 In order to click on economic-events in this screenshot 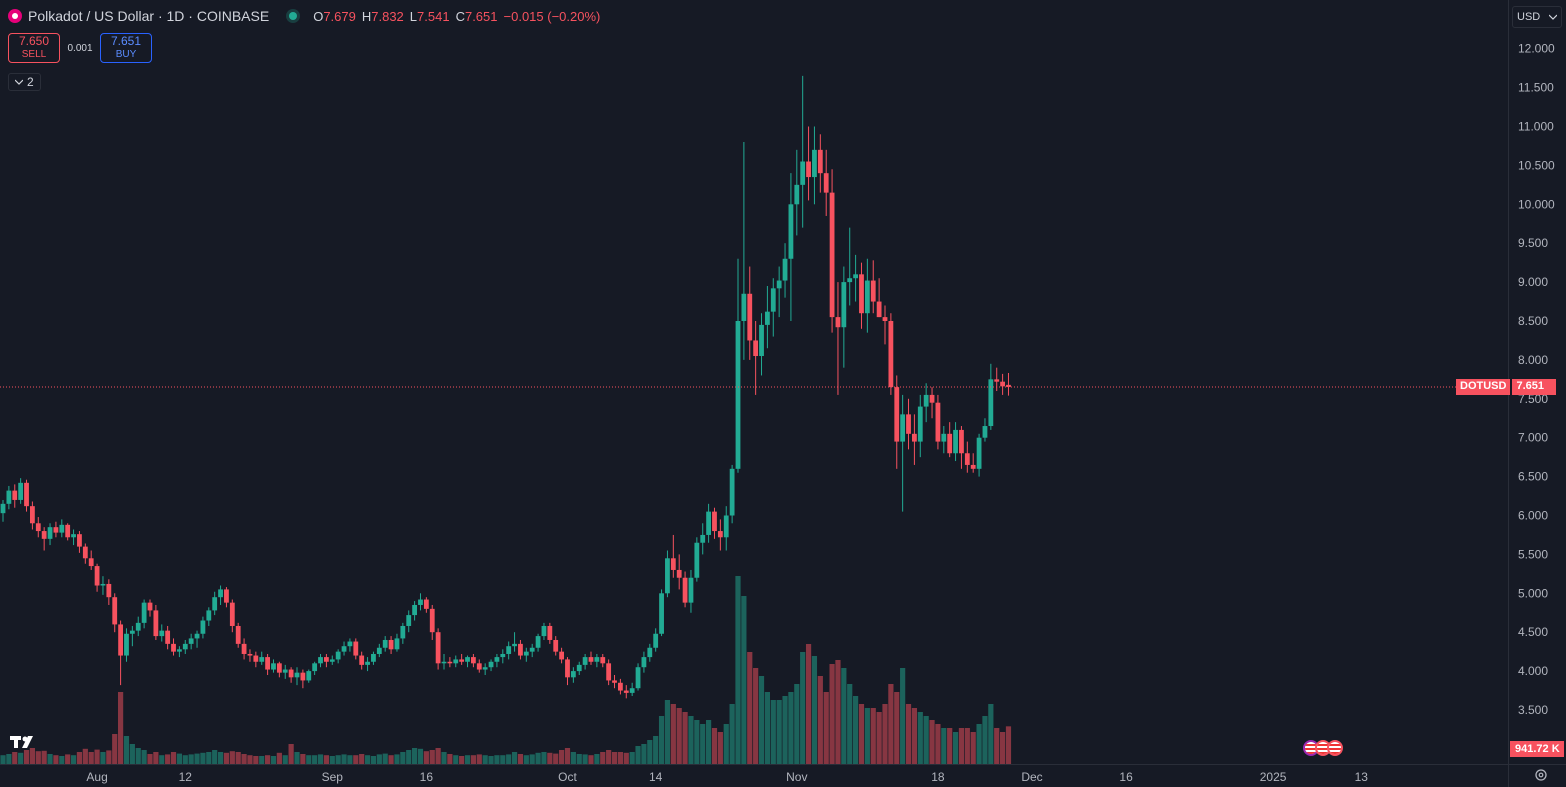, I will do `click(1323, 748)`.